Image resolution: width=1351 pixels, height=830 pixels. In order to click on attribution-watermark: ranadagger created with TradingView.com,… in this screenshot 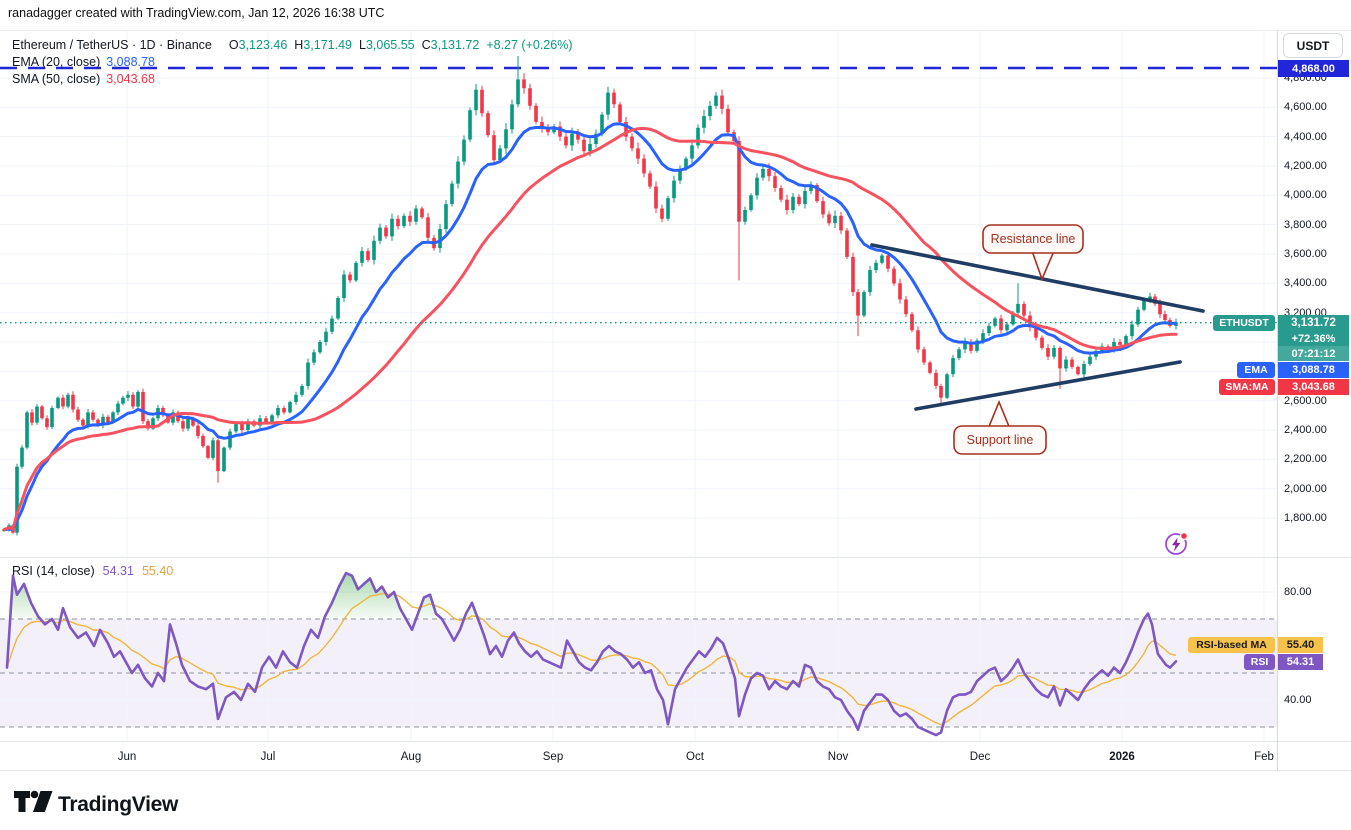, I will do `click(196, 13)`.